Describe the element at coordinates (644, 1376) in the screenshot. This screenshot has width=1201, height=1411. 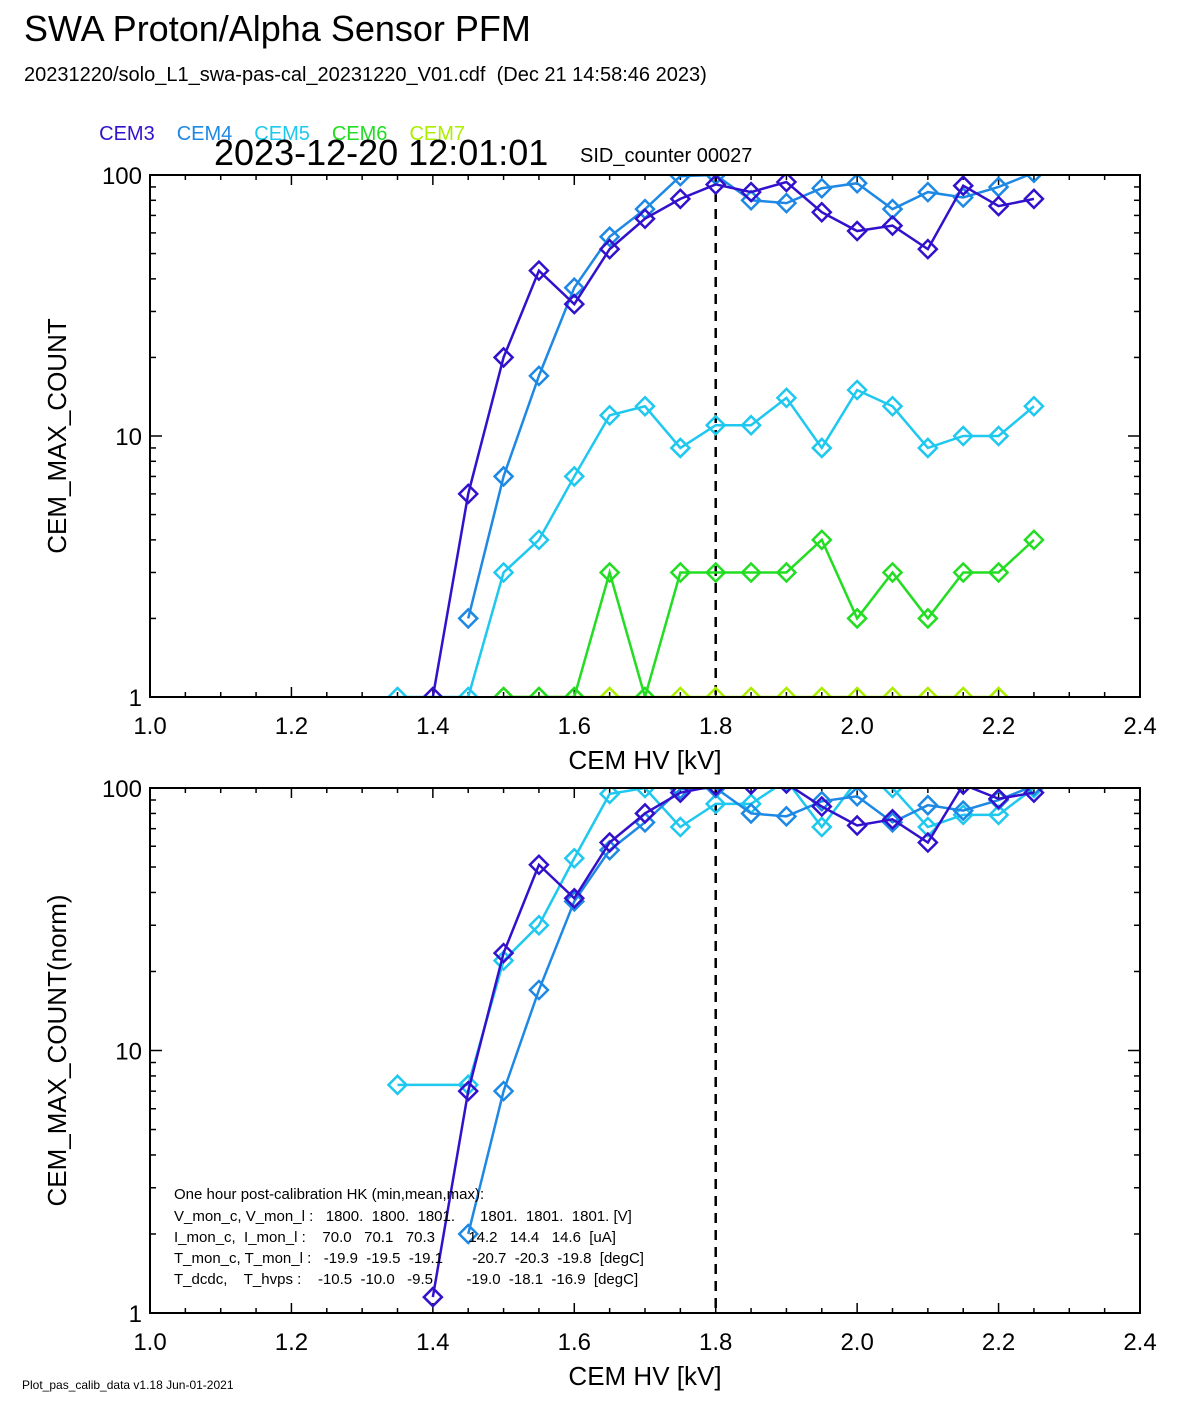
I see `x-axis-label: CEM HV [kV]` at that location.